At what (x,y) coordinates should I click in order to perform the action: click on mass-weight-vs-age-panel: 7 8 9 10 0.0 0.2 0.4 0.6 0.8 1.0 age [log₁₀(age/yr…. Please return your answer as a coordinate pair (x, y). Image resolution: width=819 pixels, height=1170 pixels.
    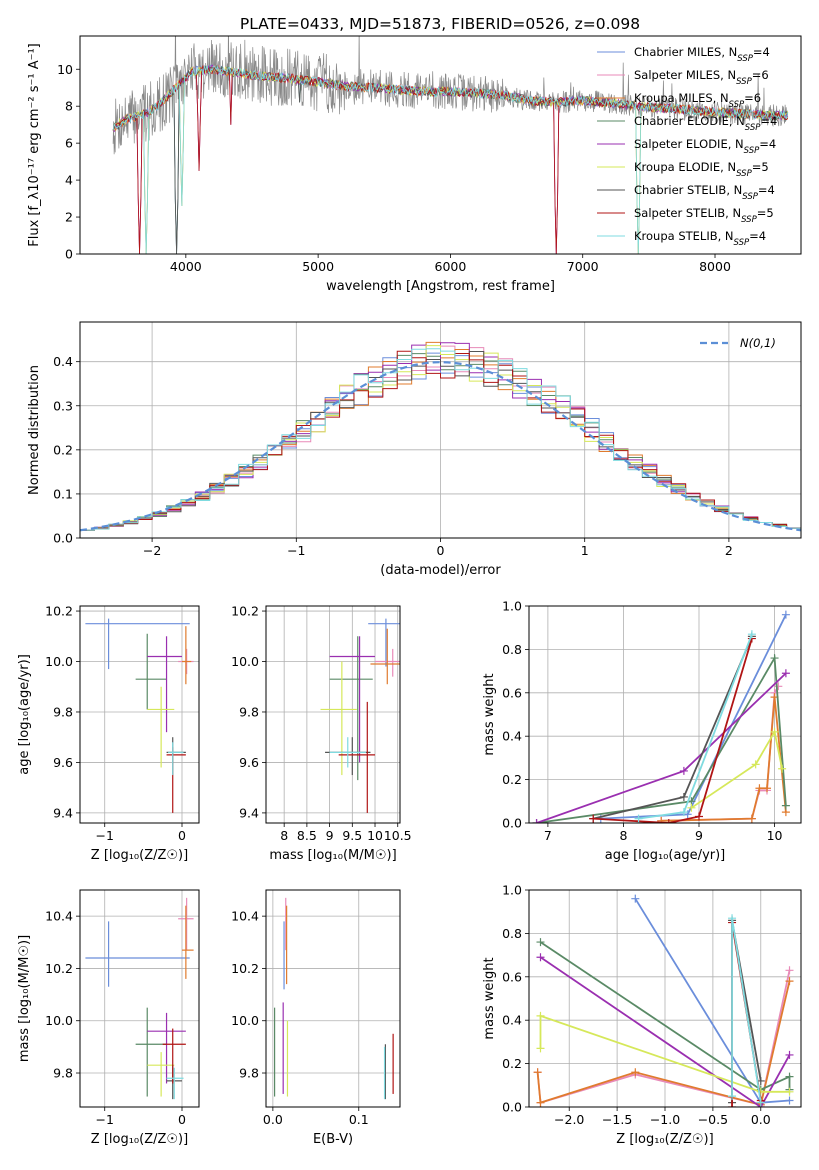
    Looking at the image, I should click on (642, 731).